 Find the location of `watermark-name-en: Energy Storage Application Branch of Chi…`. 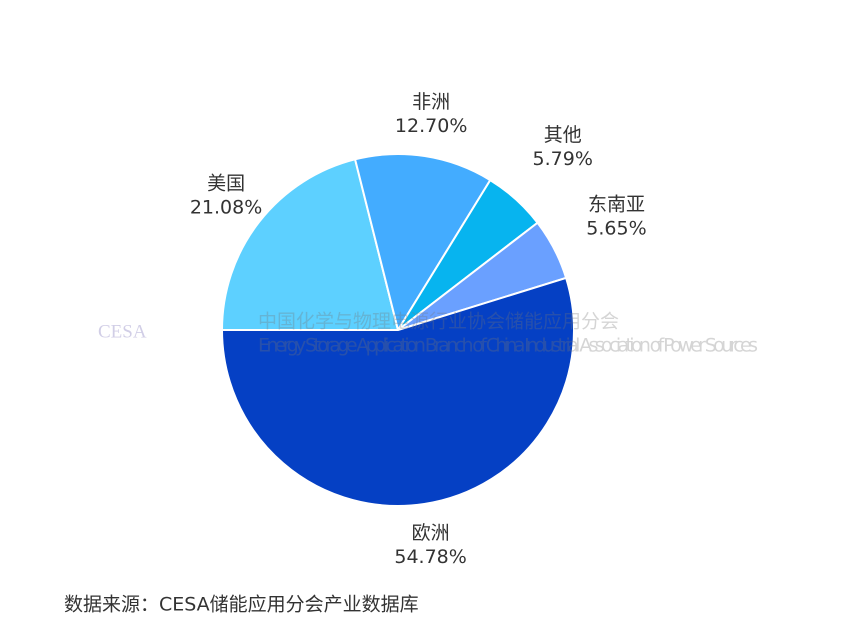

watermark-name-en: Energy Storage Application Branch of Chi… is located at coordinates (508, 346).